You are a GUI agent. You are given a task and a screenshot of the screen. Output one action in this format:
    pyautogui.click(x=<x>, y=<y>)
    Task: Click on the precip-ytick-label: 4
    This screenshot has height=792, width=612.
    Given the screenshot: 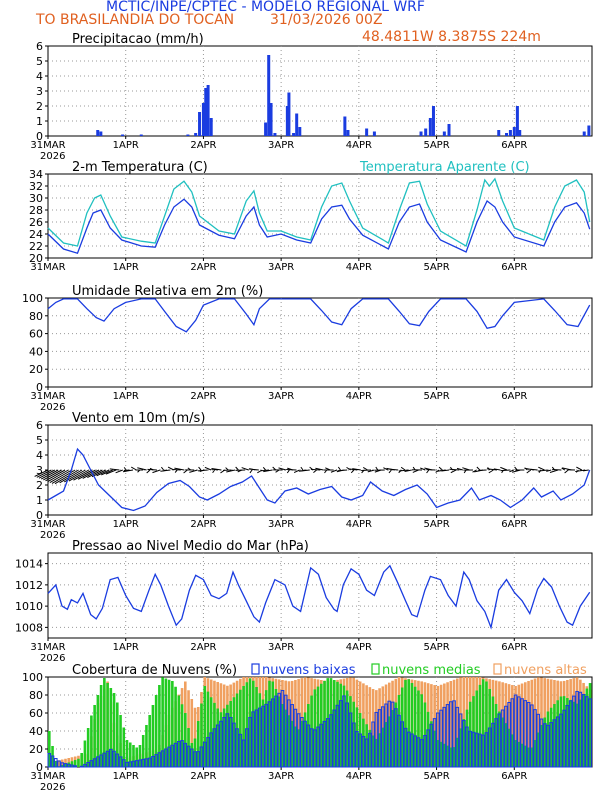 What is the action you would take?
    pyautogui.click(x=39, y=76)
    